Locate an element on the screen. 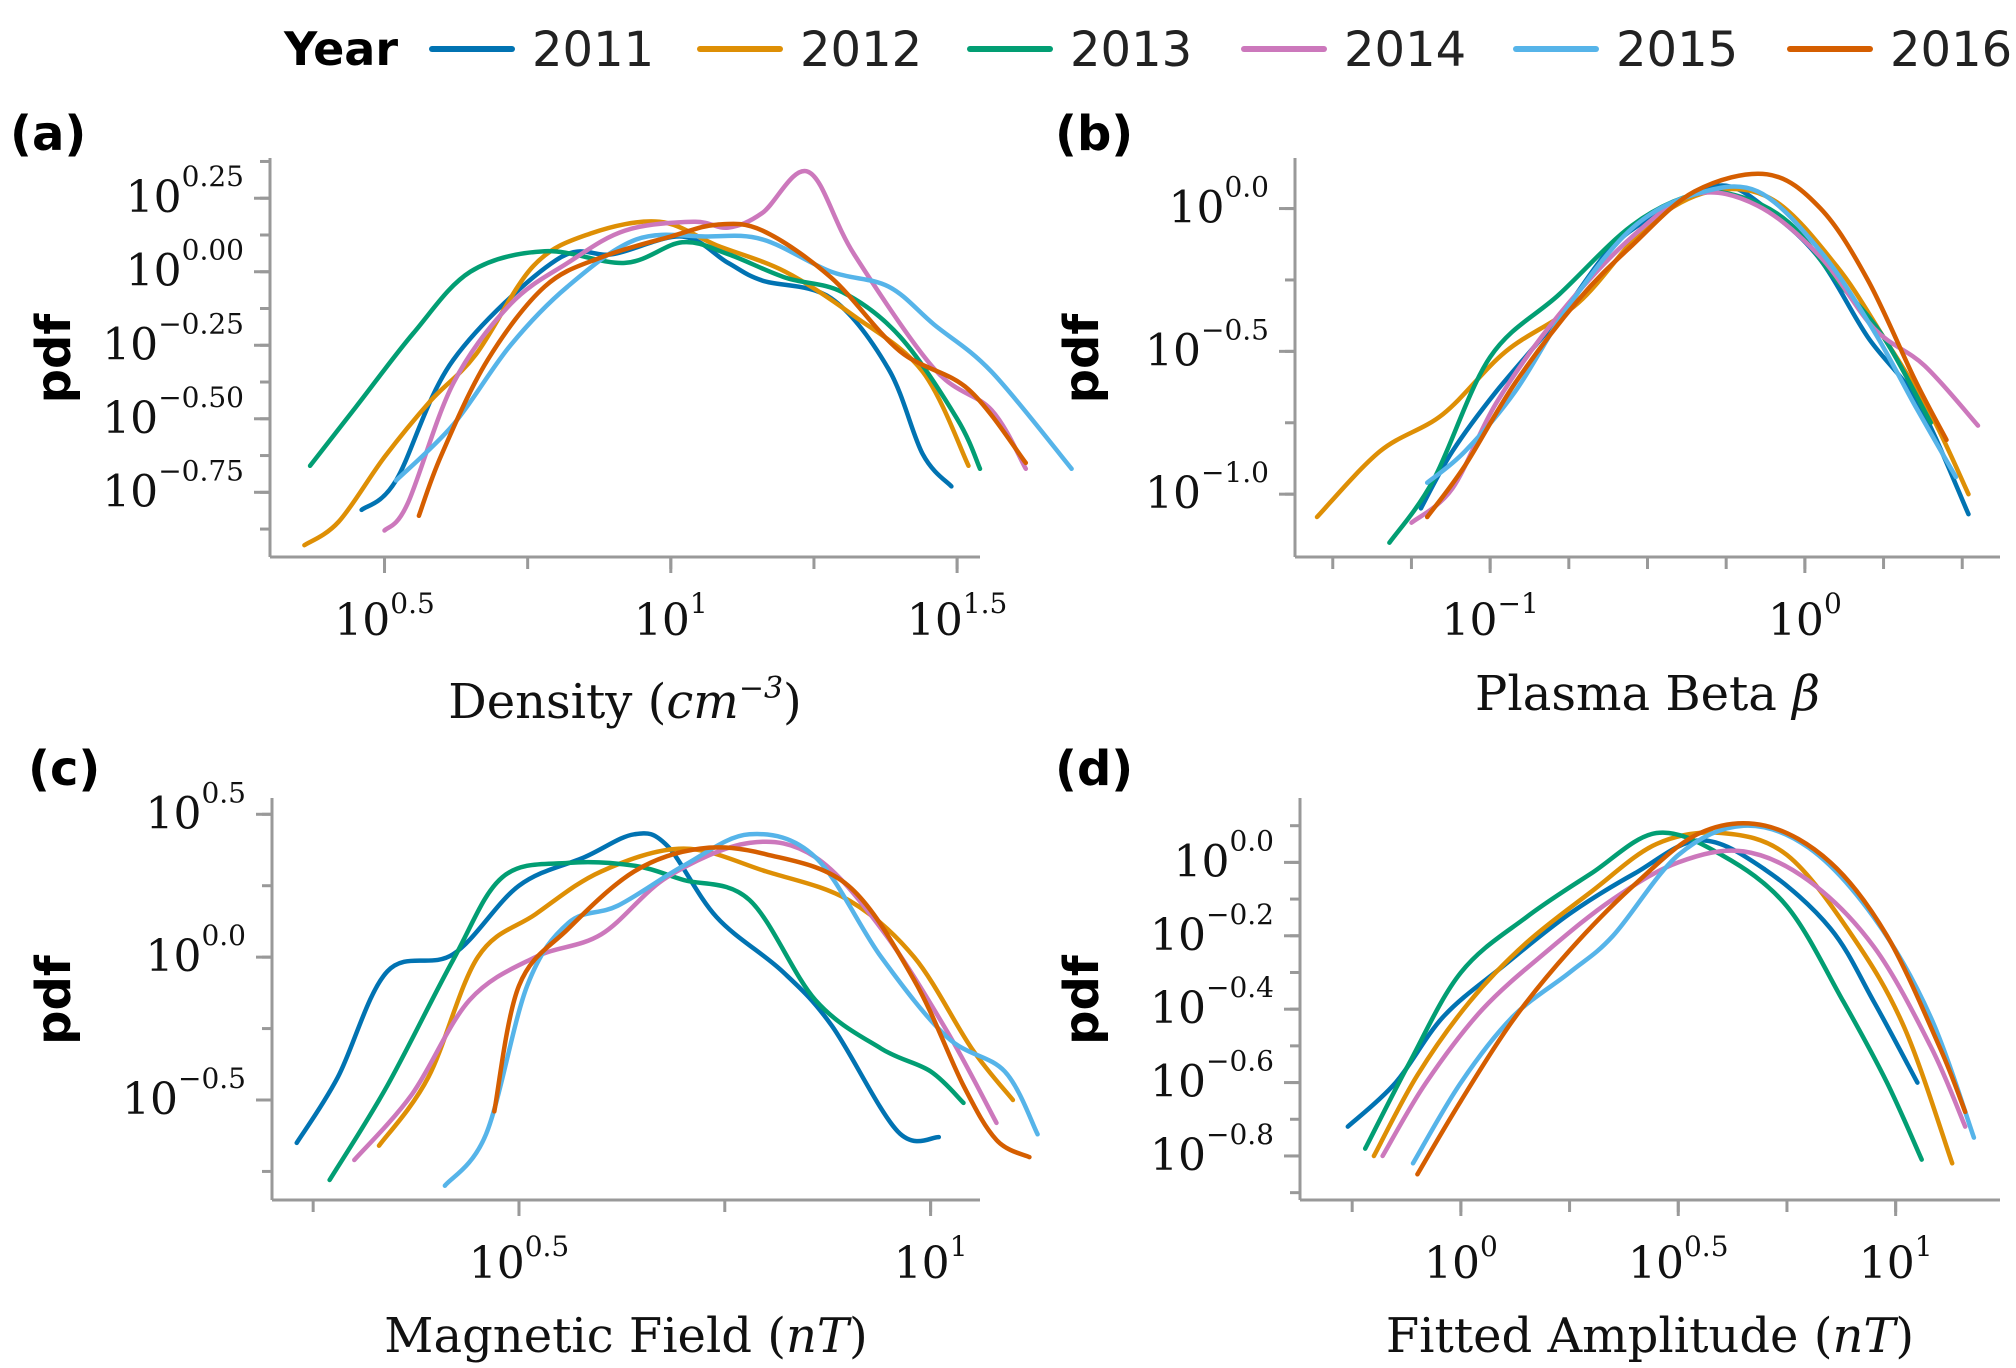 The width and height of the screenshot is (2016, 1368). panel-label: (b) is located at coordinates (1094, 134).